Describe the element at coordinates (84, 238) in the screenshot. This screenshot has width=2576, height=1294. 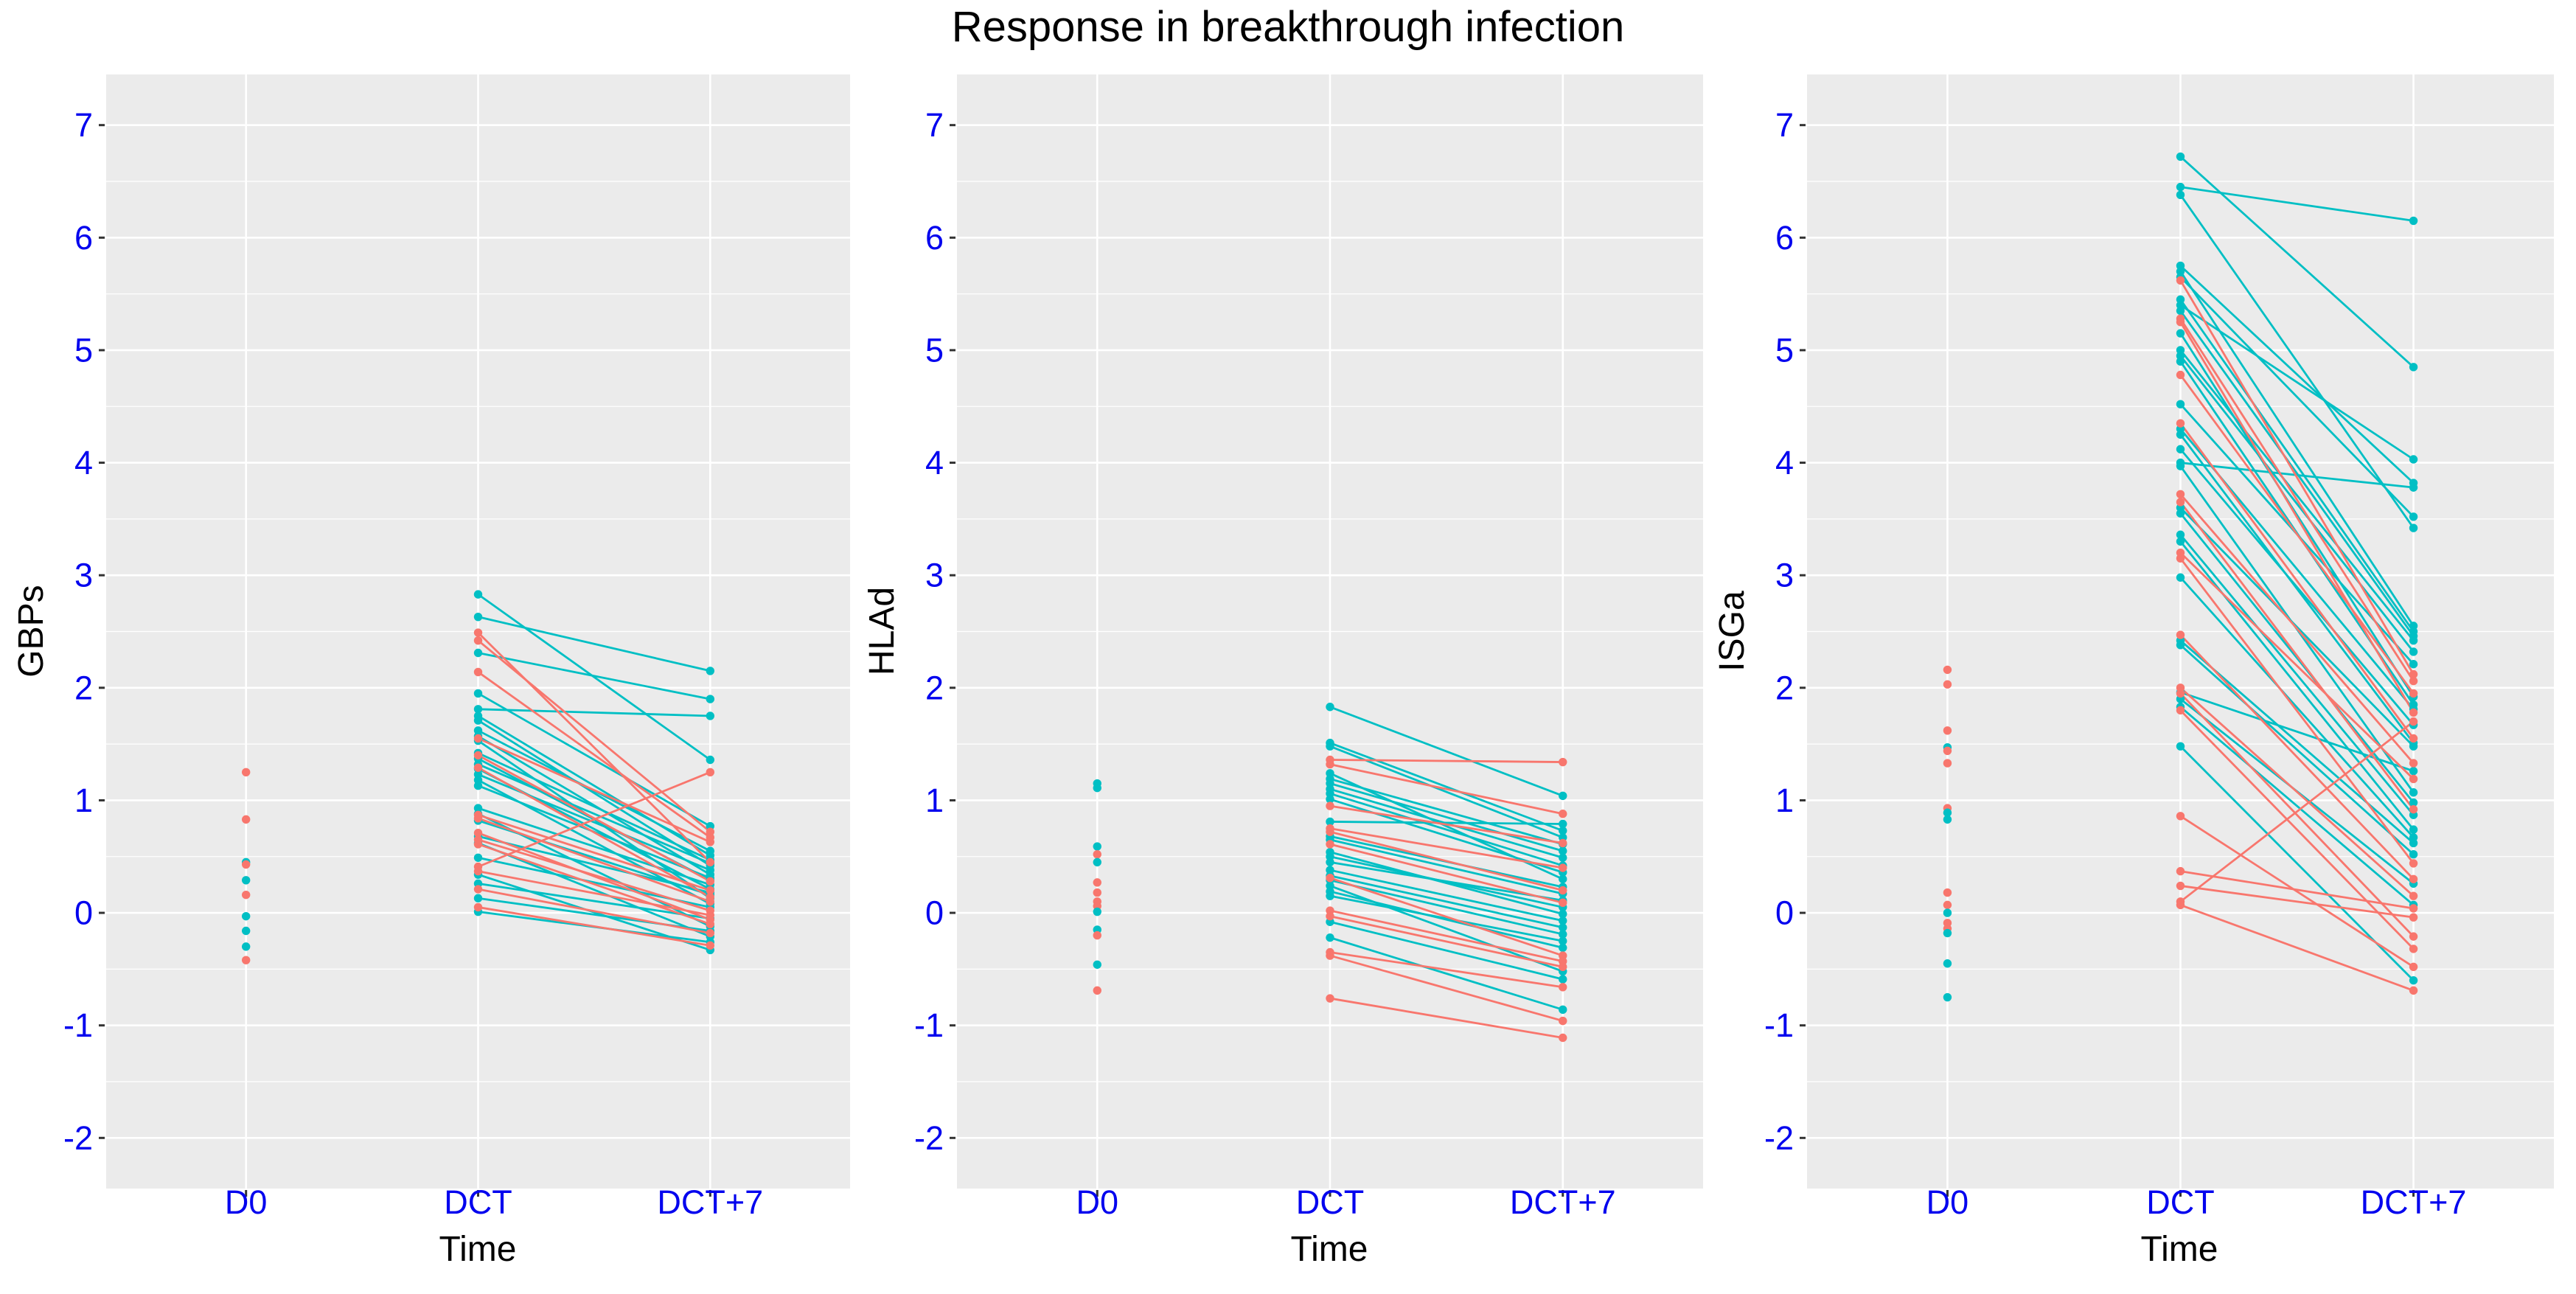
I see `y-tick-label: 6` at that location.